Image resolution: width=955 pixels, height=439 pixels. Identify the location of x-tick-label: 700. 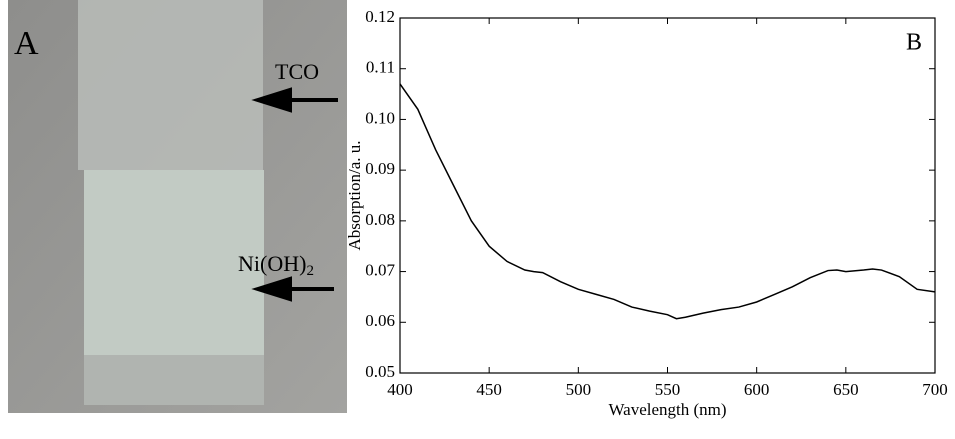
(935, 389).